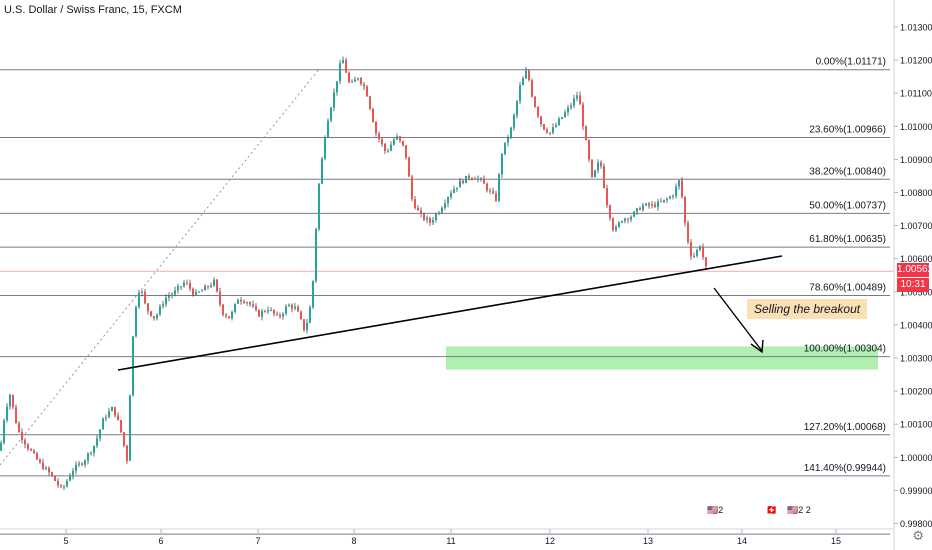  Describe the element at coordinates (916, 524) in the screenshot. I see `price-tick-label: 0.99800` at that location.